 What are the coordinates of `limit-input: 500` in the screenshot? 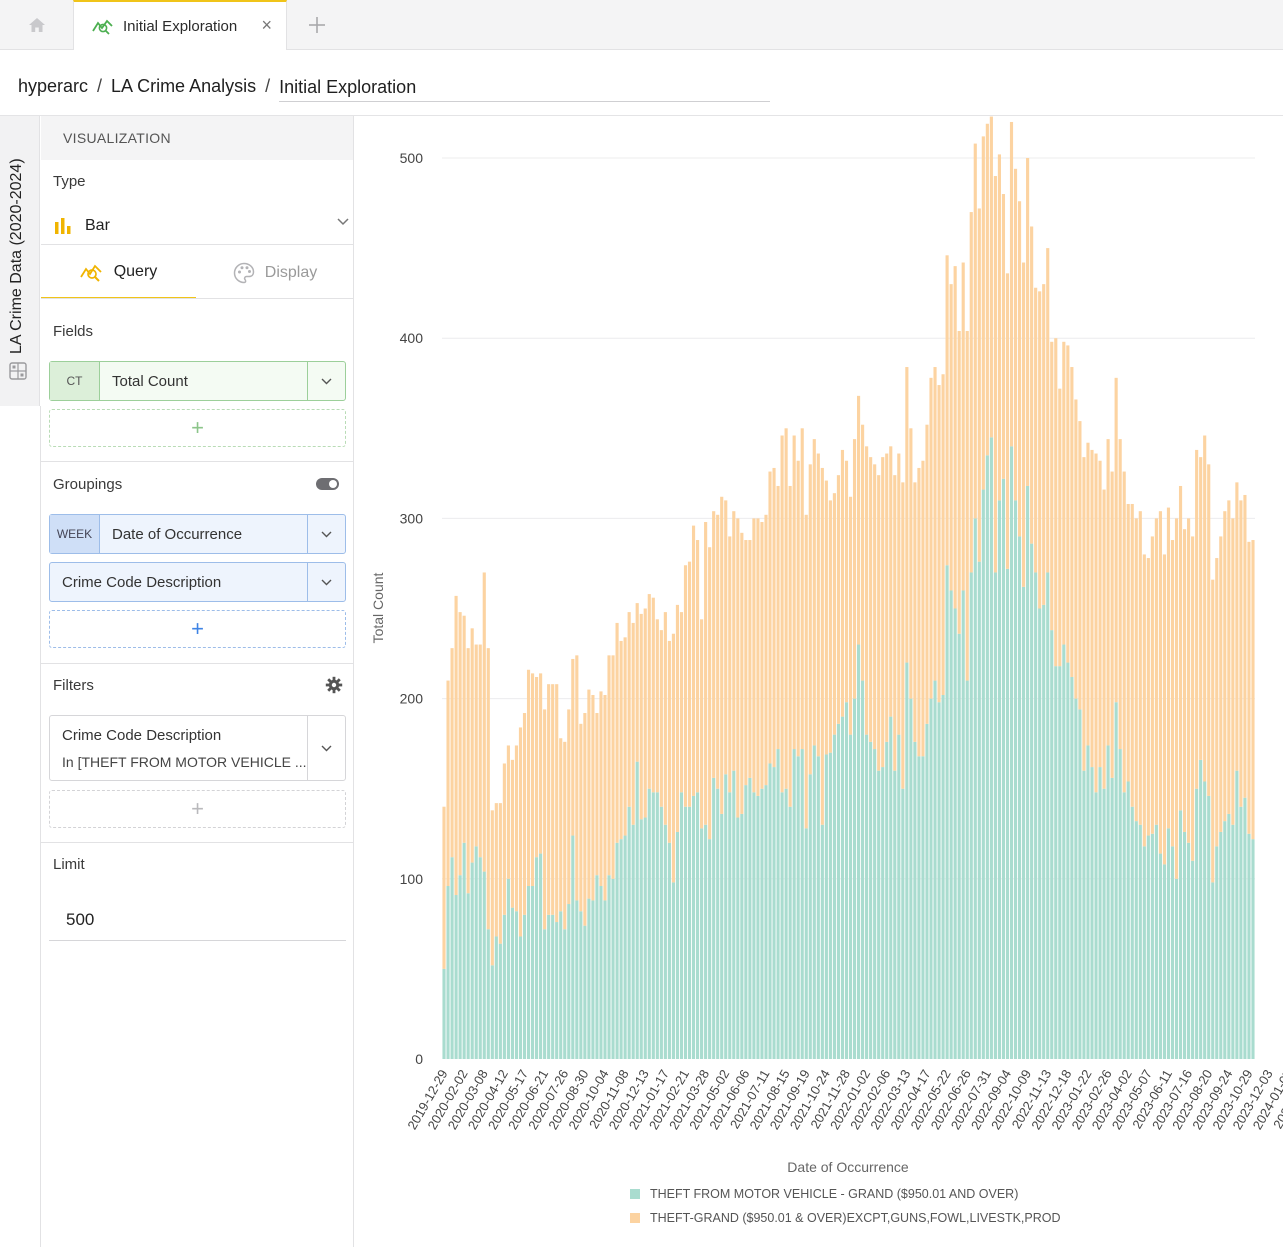 It's located at (80, 919).